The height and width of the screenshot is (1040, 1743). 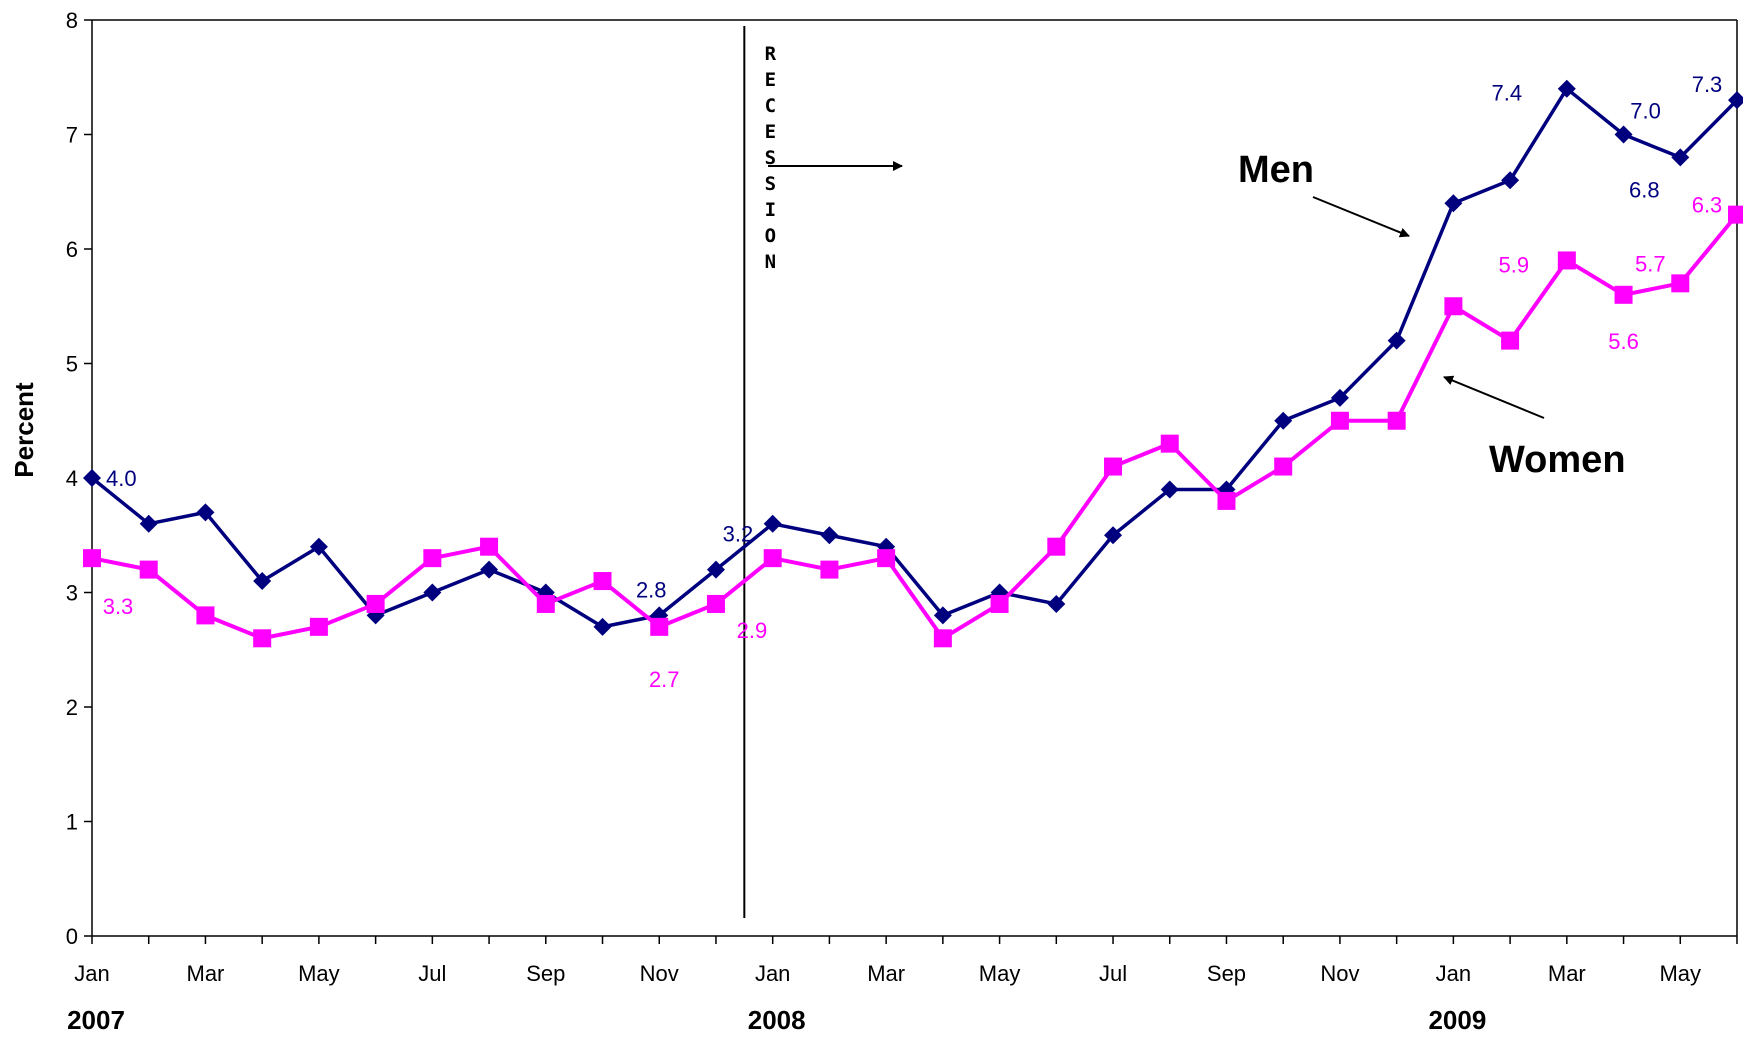 What do you see at coordinates (1514, 264) in the screenshot?
I see `data-label: 5.9` at bounding box center [1514, 264].